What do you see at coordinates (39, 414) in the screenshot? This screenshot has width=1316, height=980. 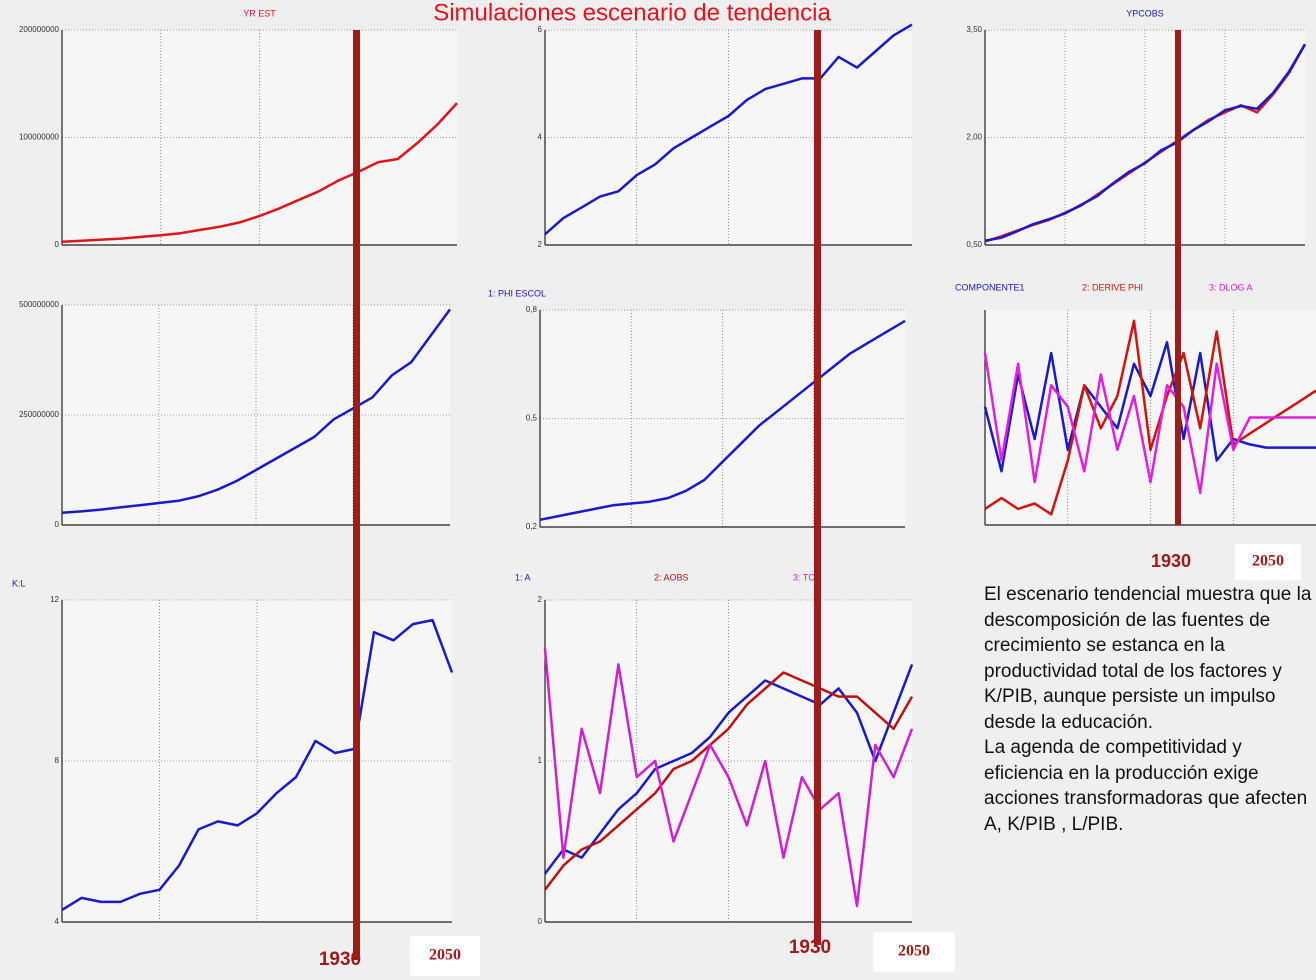 I see `y-tick-label: 250000000` at bounding box center [39, 414].